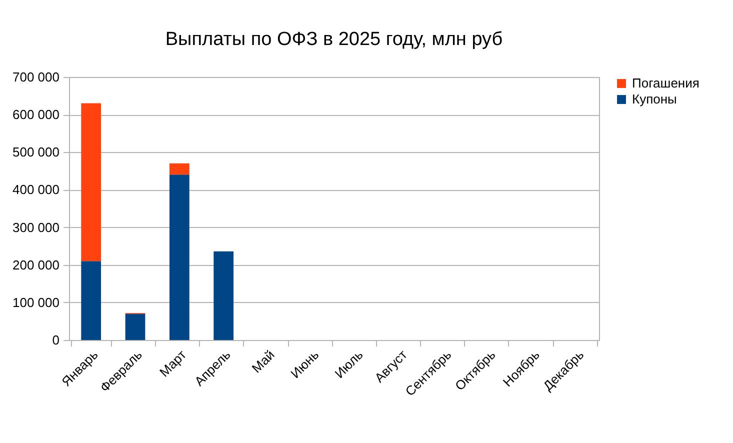 The height and width of the screenshot is (443, 733). Describe the element at coordinates (36, 190) in the screenshot. I see `y-tick-label: 400 000` at that location.